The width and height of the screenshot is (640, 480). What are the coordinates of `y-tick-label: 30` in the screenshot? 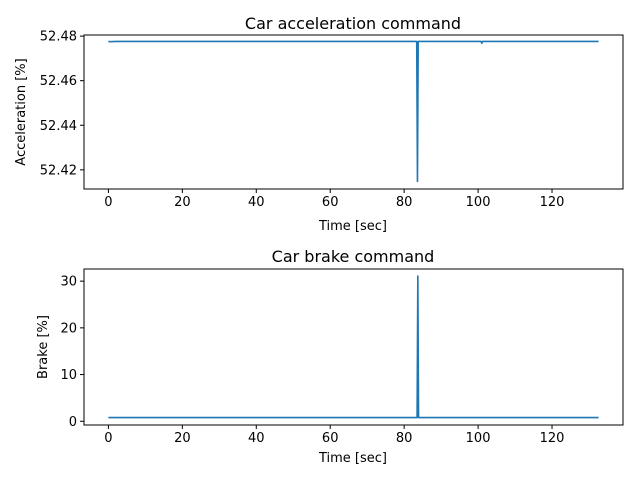 It's located at (68, 282).